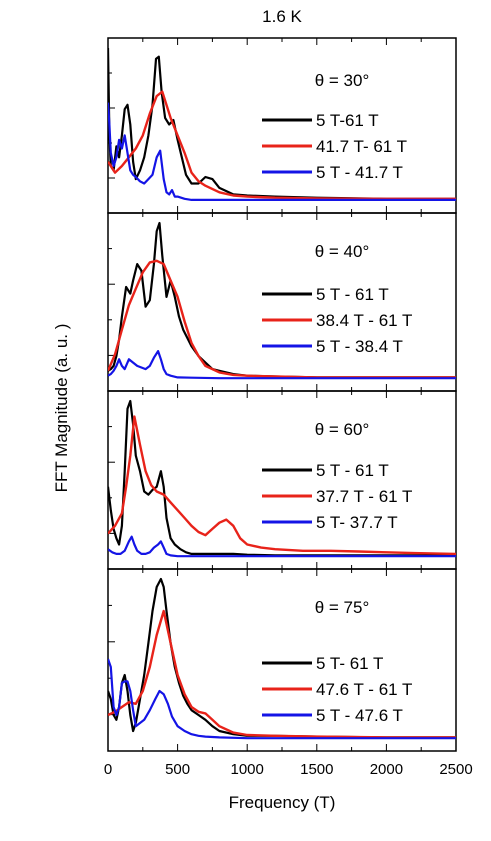 Image resolution: width=491 pixels, height=841 pixels. I want to click on panel-annotation: θ = 30°, so click(342, 80).